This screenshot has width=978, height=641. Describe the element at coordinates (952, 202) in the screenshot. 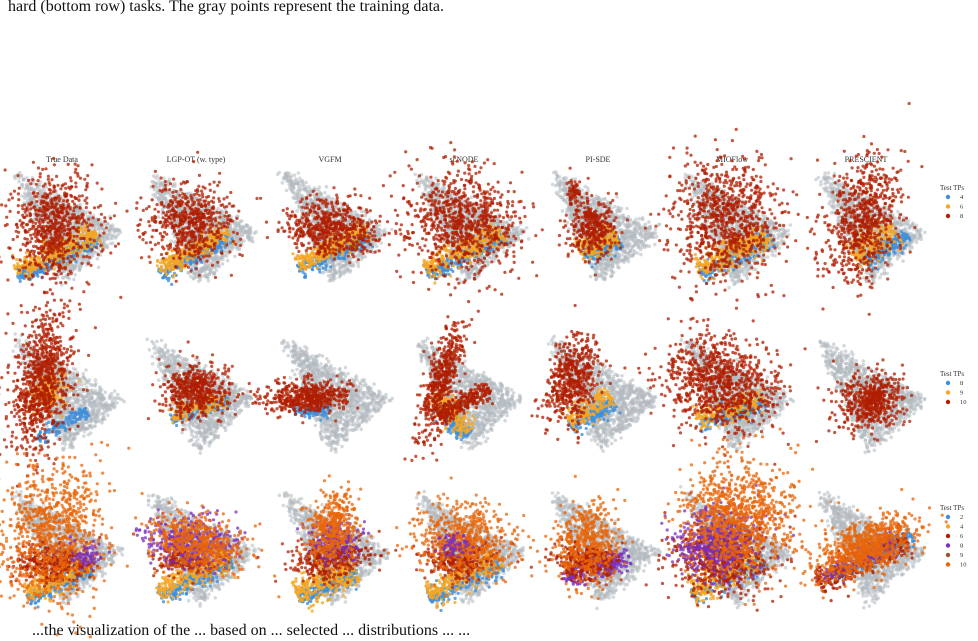

I see `legend: Test TPs 4 6 8` at that location.